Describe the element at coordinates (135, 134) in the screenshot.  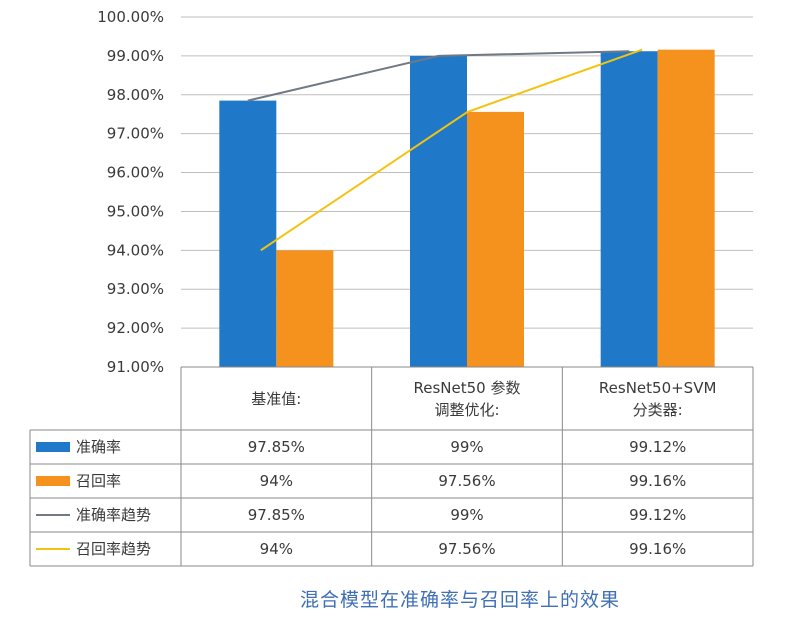
I see `y-tick-label: 97.00%` at that location.